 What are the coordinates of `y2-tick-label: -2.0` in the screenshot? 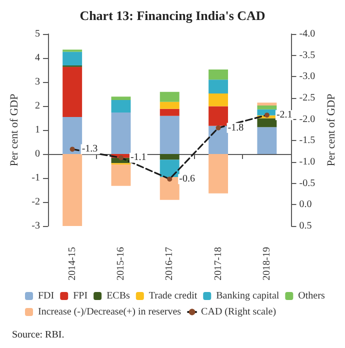 It's located at (307, 119).